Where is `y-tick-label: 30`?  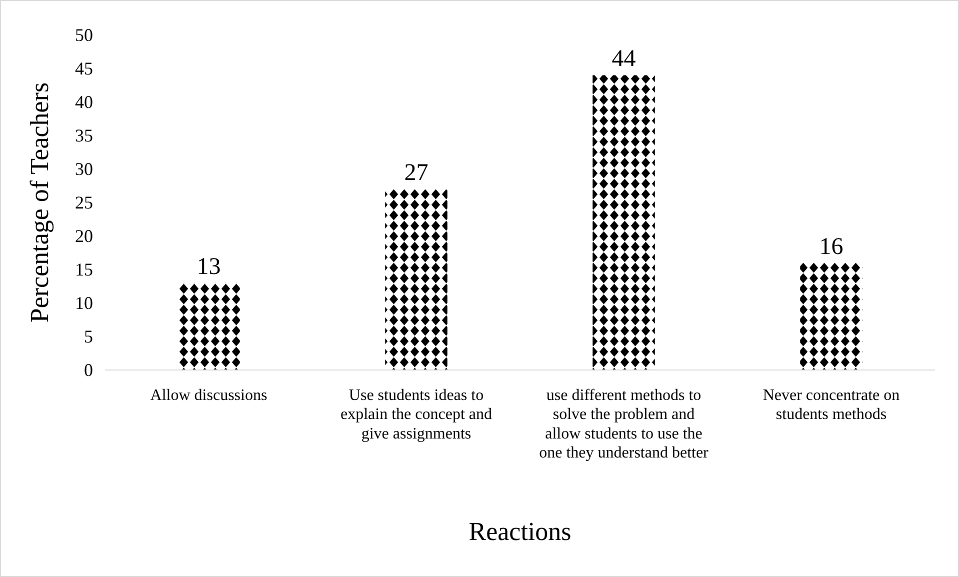 y-tick-label: 30 is located at coordinates (84, 168).